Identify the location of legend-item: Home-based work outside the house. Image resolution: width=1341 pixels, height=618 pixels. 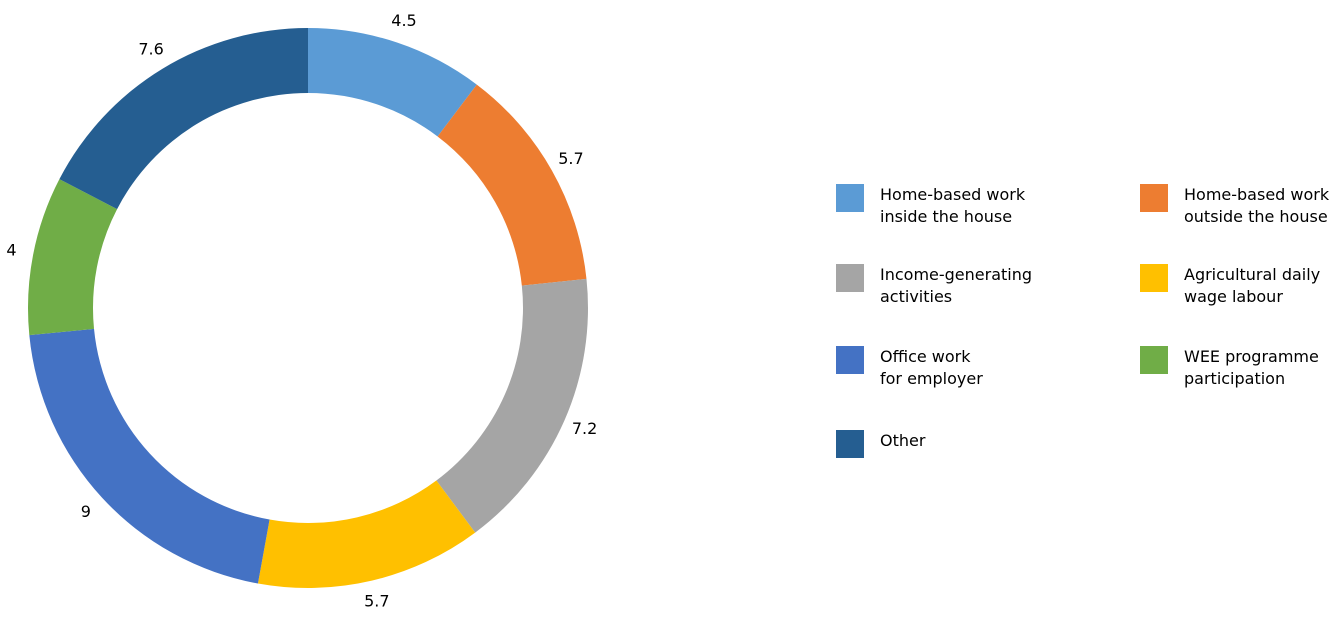
(1234, 206).